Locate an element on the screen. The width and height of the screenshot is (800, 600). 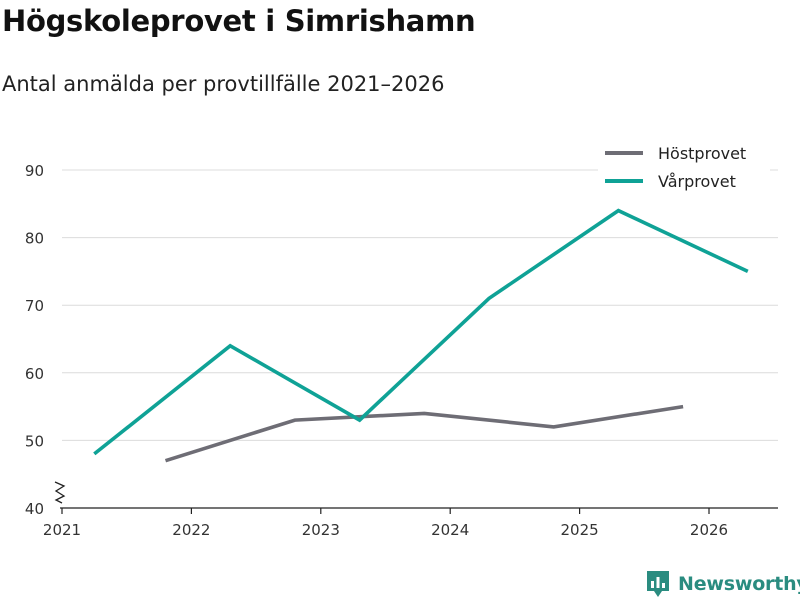
legend-background is located at coordinates (684, 167).